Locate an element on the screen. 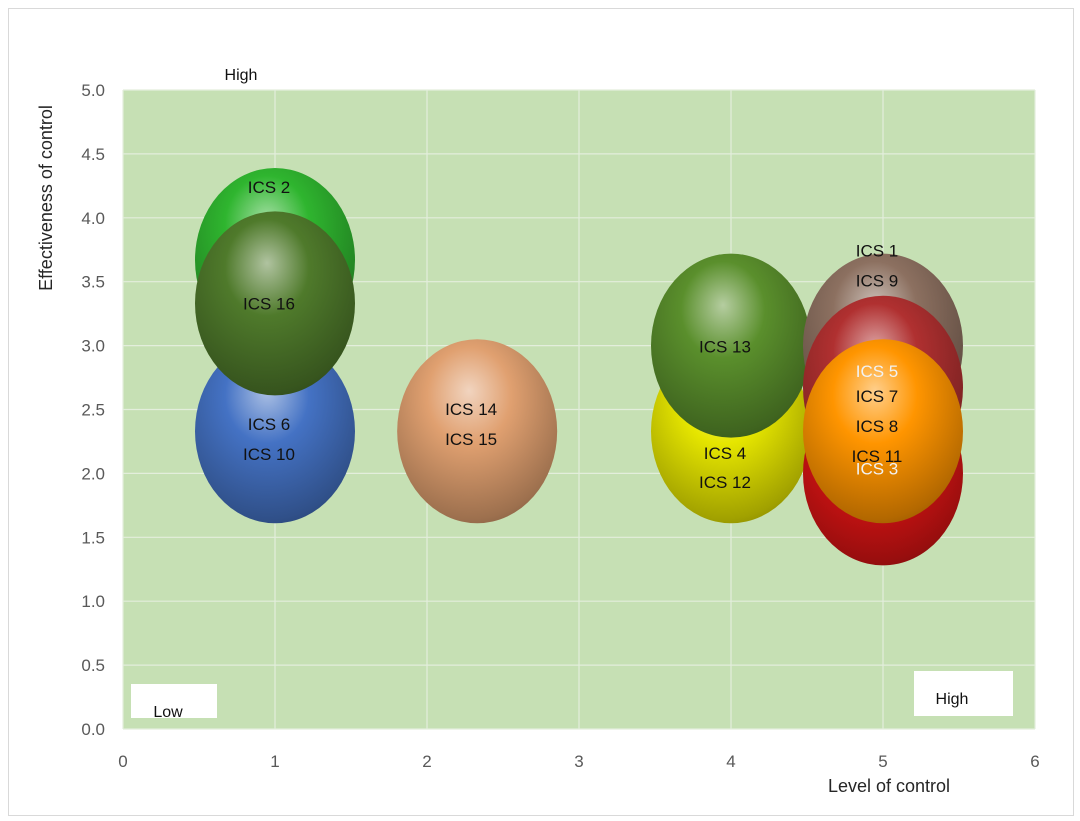 The width and height of the screenshot is (1080, 821). bubble-label: ICS 14 is located at coordinates (471, 409).